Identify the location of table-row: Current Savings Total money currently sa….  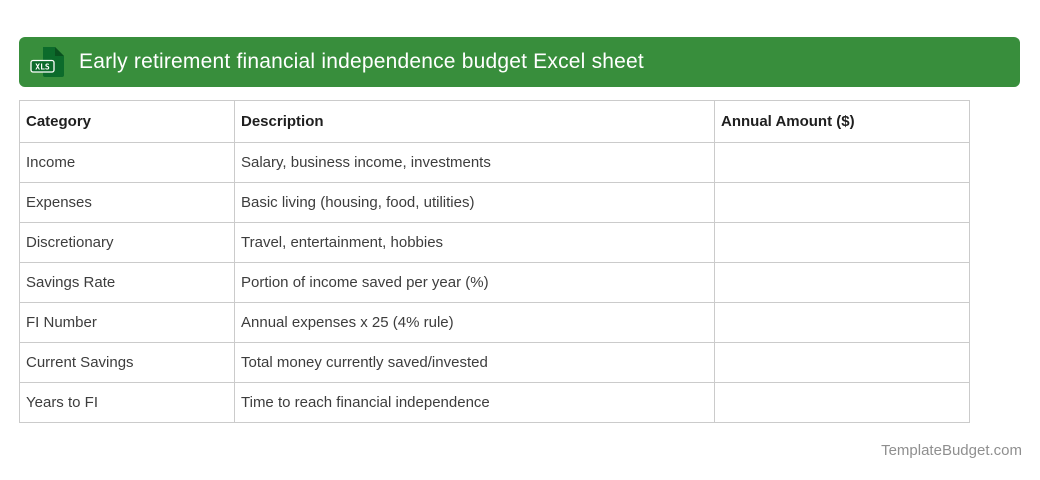
(494, 362).